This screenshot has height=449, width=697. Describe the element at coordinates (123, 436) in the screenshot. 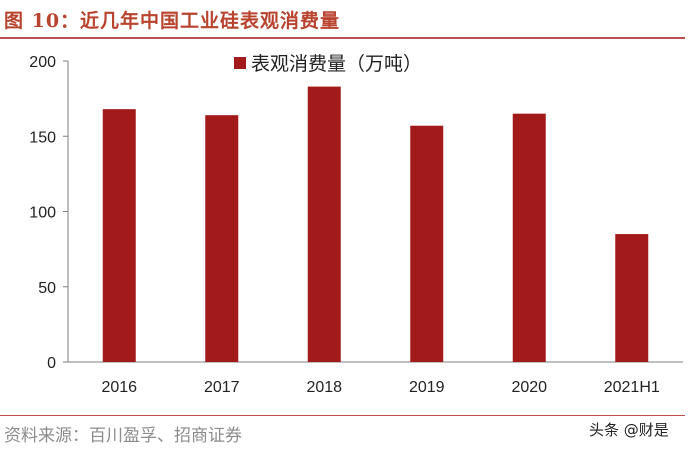

I see `source-note: 资料来源：百川盈孚、招商证券` at that location.